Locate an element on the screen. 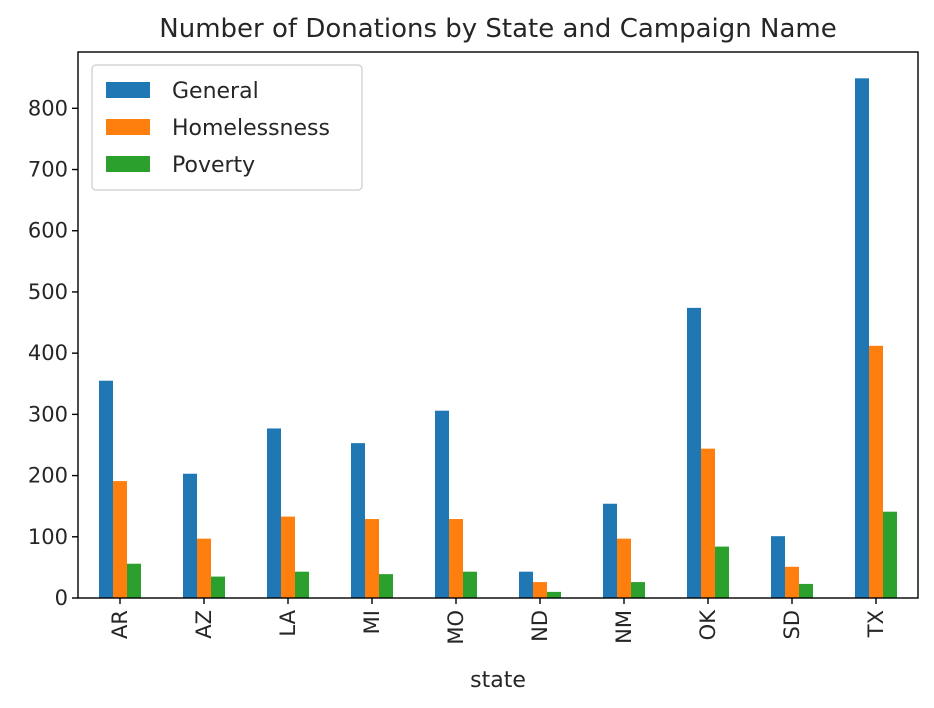  bar-mo-general is located at coordinates (442, 504).